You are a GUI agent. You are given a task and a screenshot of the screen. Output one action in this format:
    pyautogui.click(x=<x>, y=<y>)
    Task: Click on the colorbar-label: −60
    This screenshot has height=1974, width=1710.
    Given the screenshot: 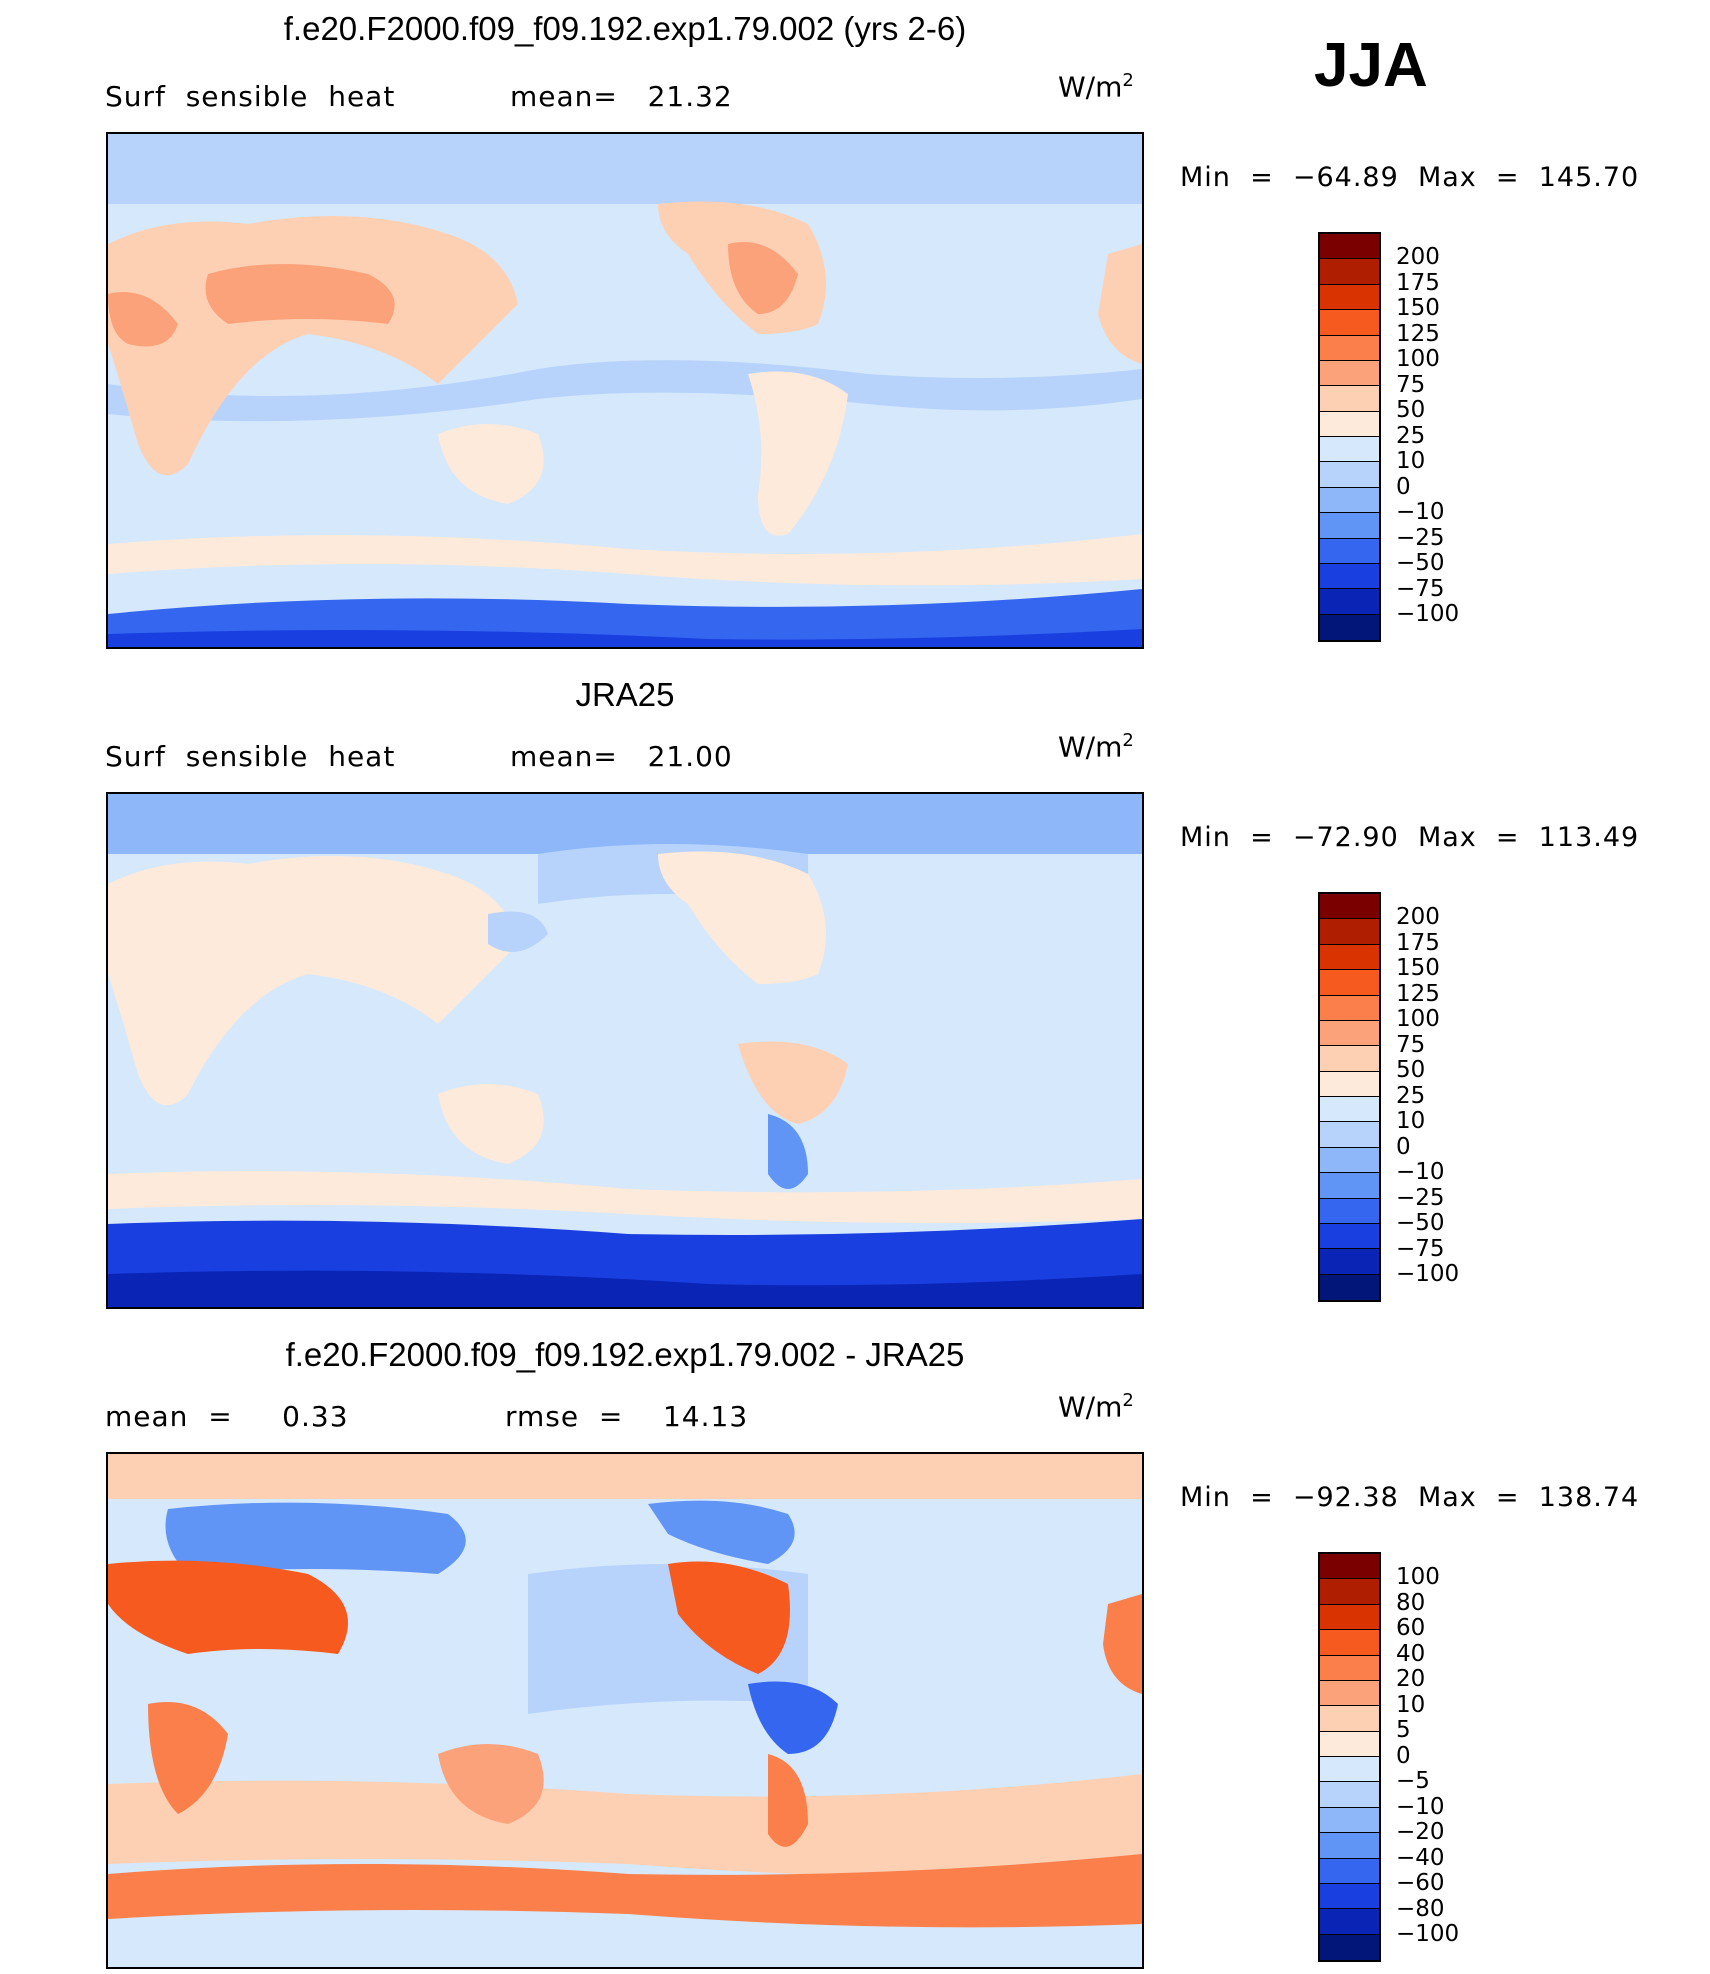 What is the action you would take?
    pyautogui.click(x=1420, y=1883)
    